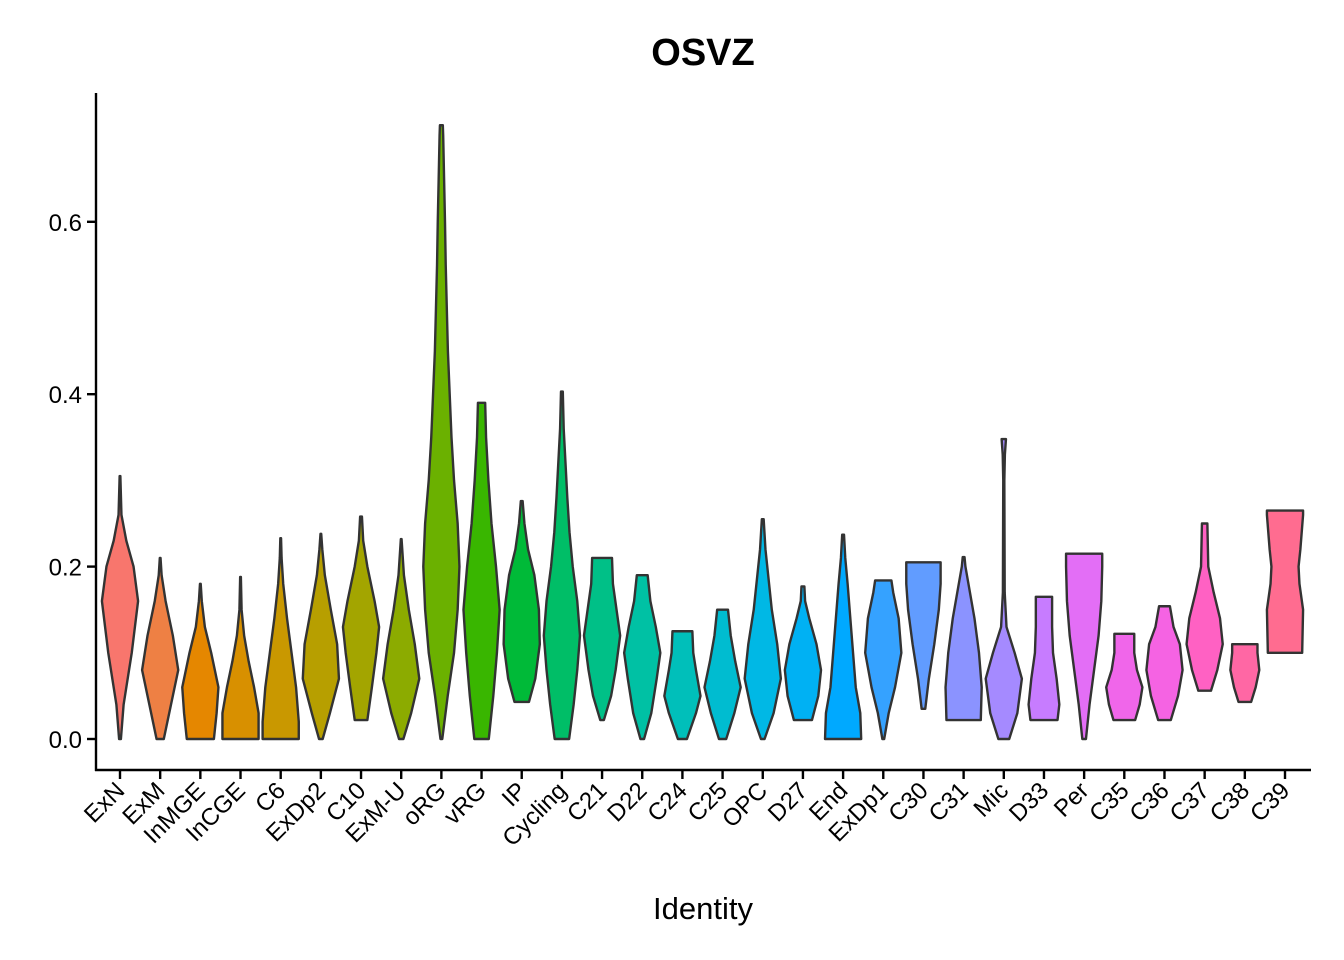 The width and height of the screenshot is (1344, 960). Describe the element at coordinates (1124, 677) in the screenshot. I see `violin-c35` at that location.